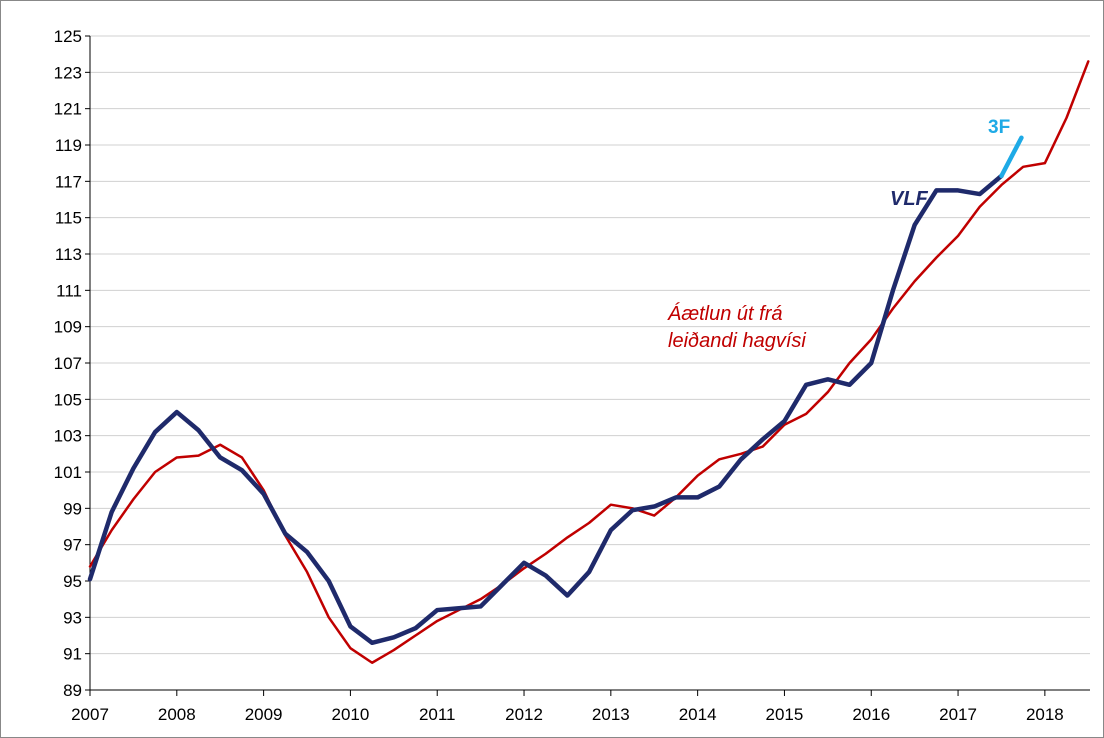 The width and height of the screenshot is (1104, 738). What do you see at coordinates (351, 714) in the screenshot?
I see `x-tick-label: 2010` at bounding box center [351, 714].